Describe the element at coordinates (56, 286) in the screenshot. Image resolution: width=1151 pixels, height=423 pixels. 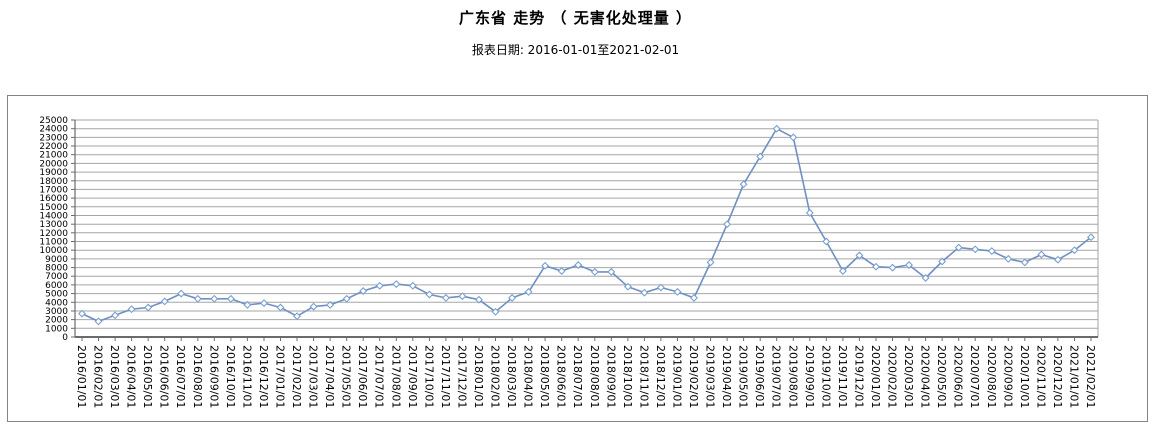
I see `svg-text: 6000` at that location.